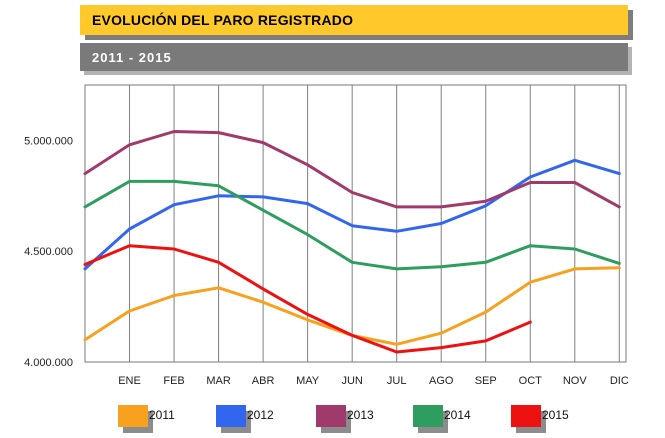 This screenshot has height=438, width=665. Describe the element at coordinates (457, 415) in the screenshot. I see `legend-label-2014: 2014` at that location.